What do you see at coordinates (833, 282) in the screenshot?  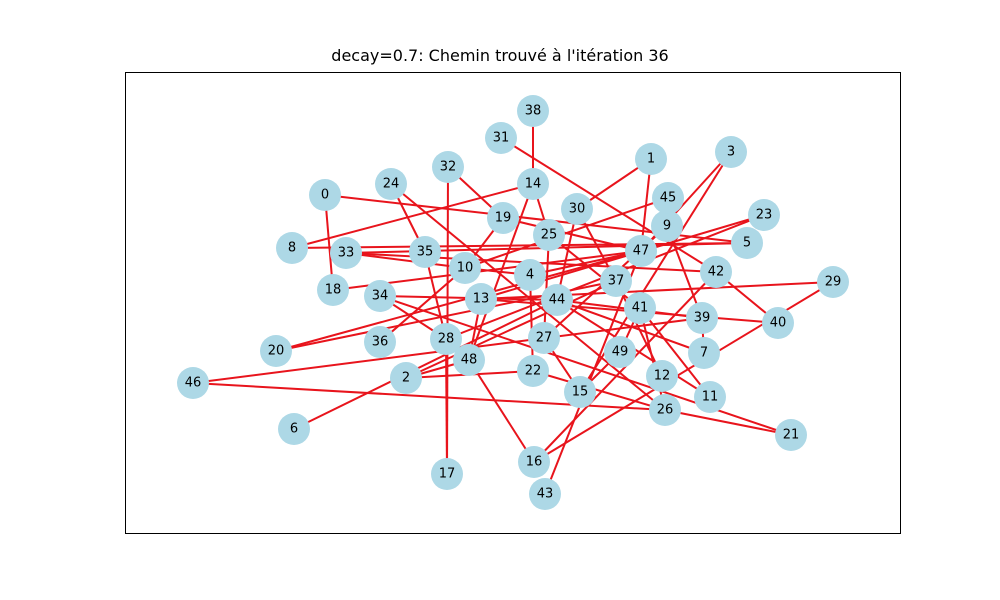 I see `node-29: 29` at bounding box center [833, 282].